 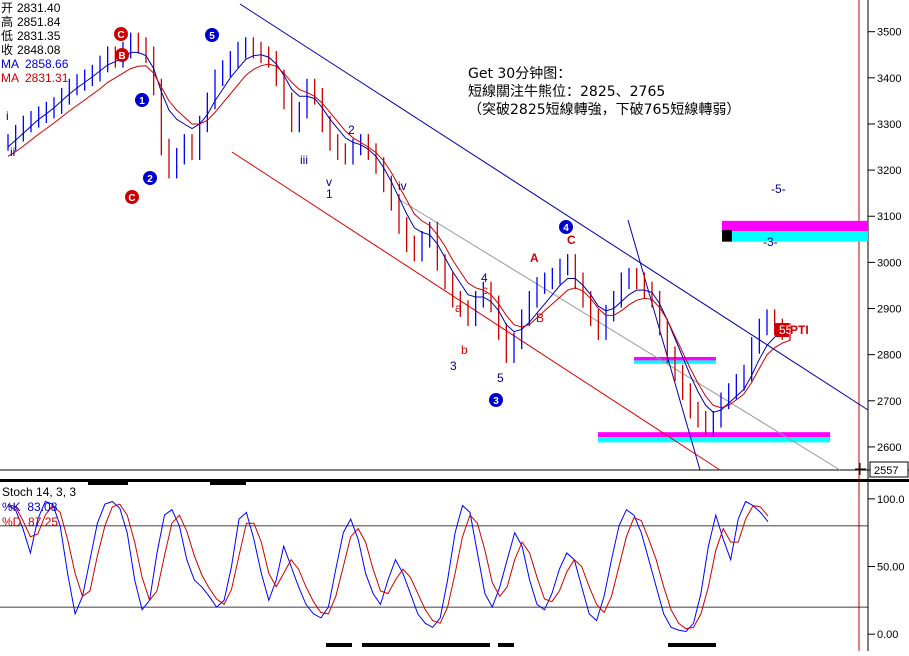 I want to click on wave-label: a, so click(x=458, y=308).